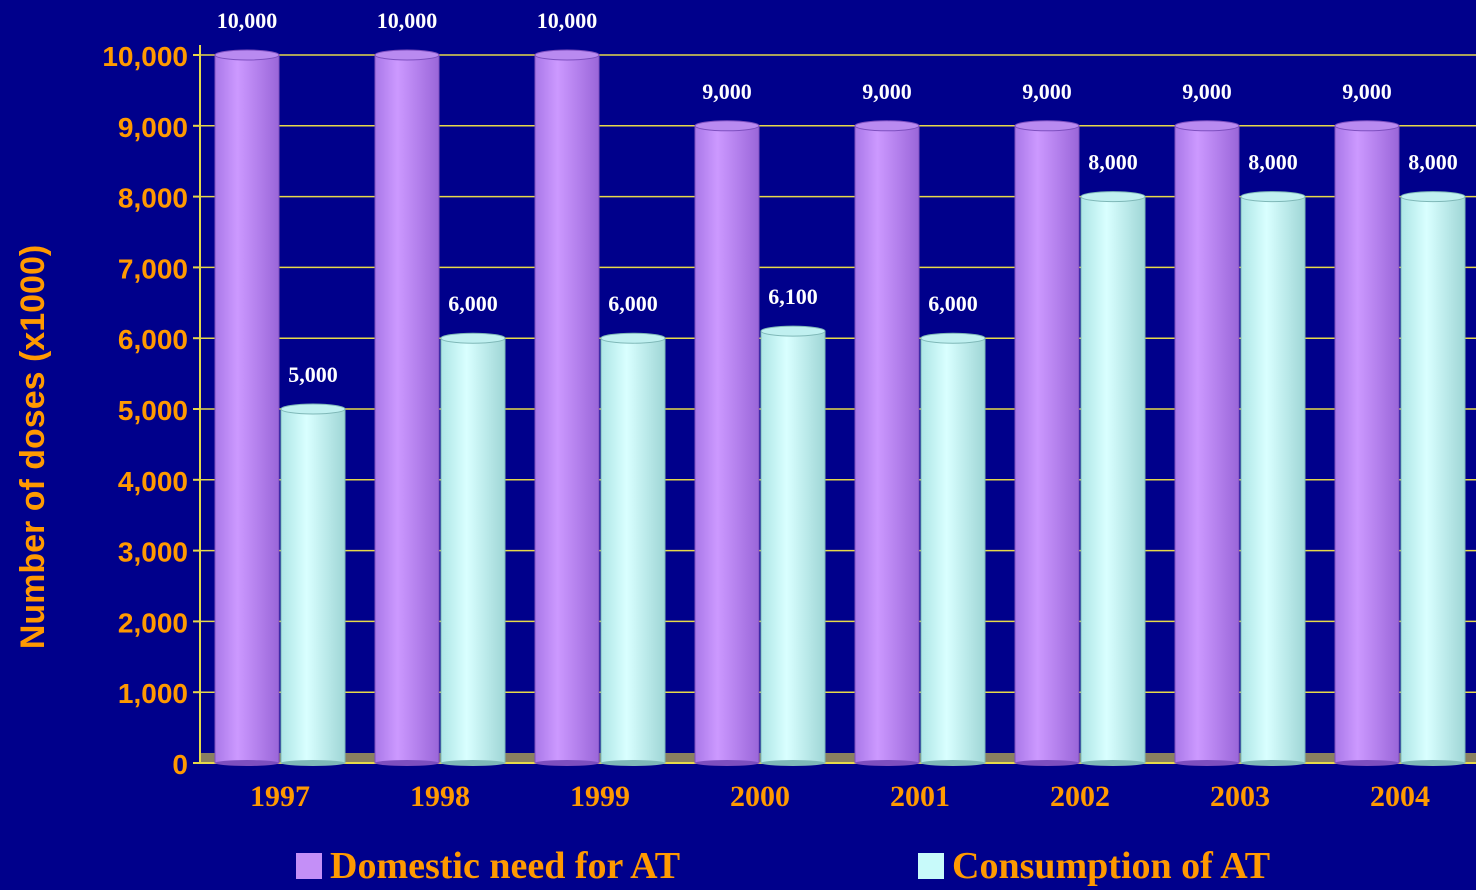  I want to click on y-tick-label: 3,000, so click(153, 552).